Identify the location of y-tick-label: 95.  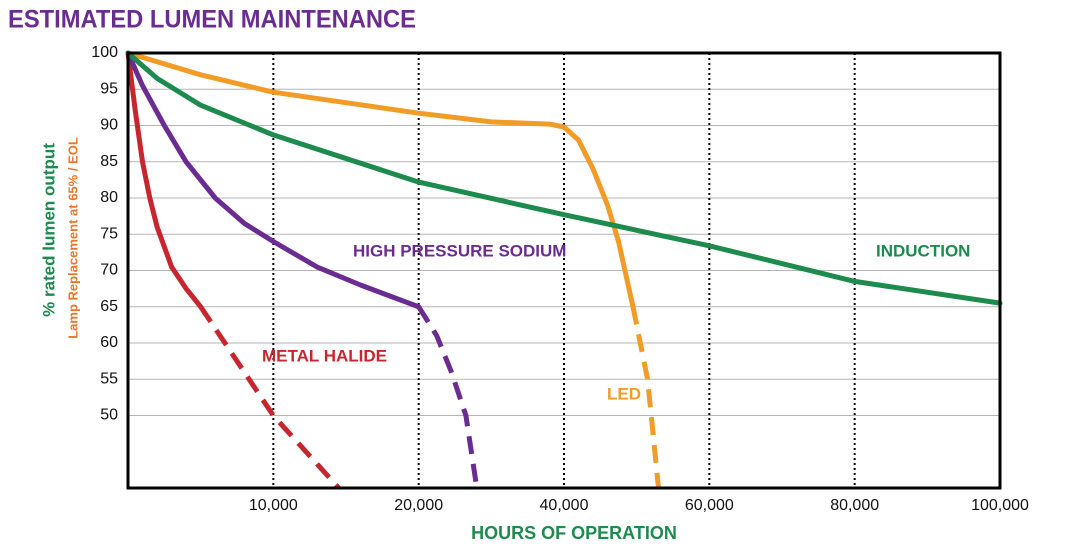
(109, 88).